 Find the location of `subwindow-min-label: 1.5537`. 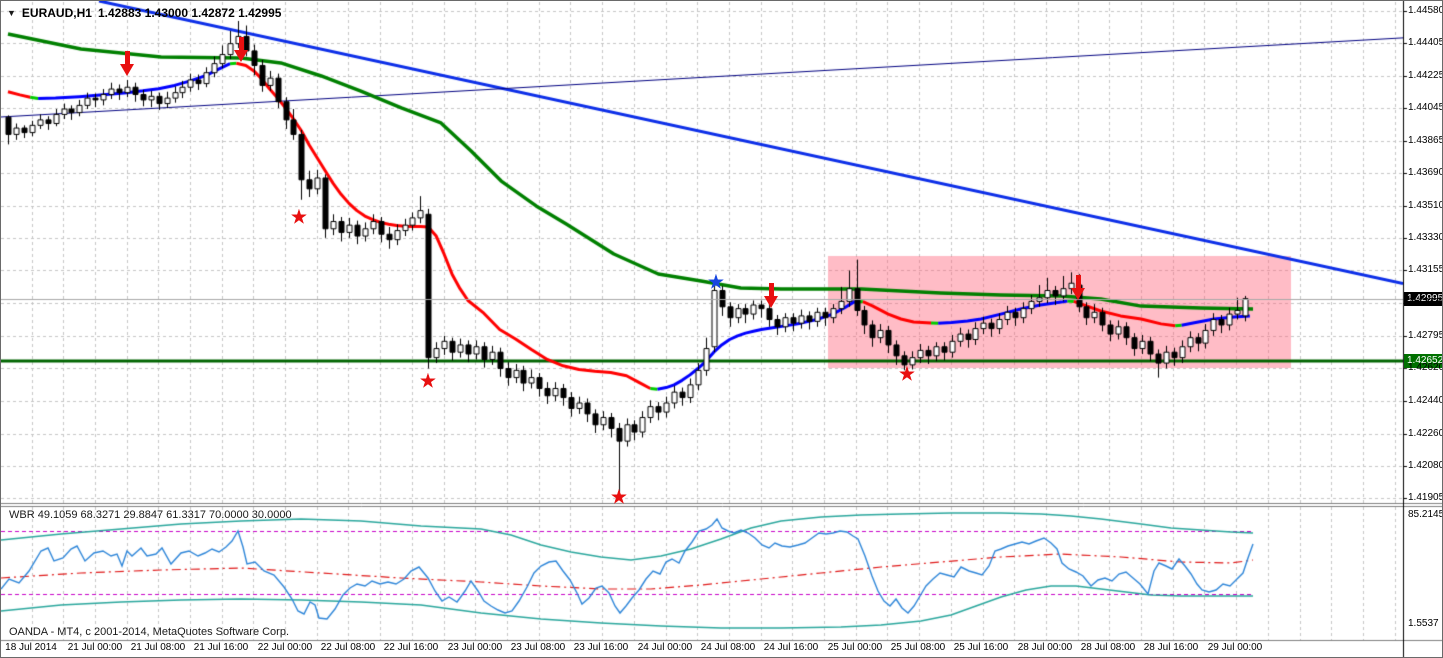

subwindow-min-label: 1.5537 is located at coordinates (1423, 623).